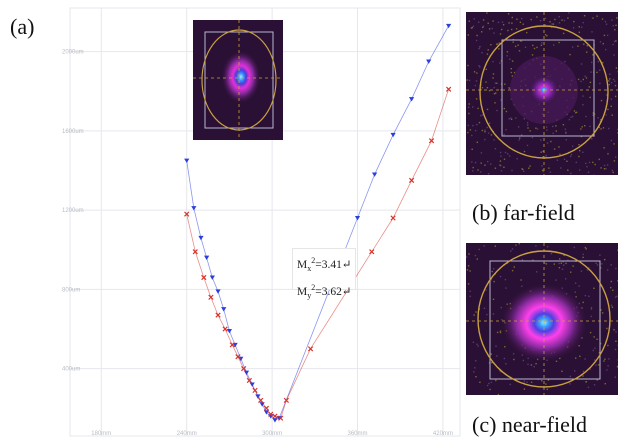 The height and width of the screenshot is (441, 618). I want to click on x-tick-label: 420mm, so click(443, 434).